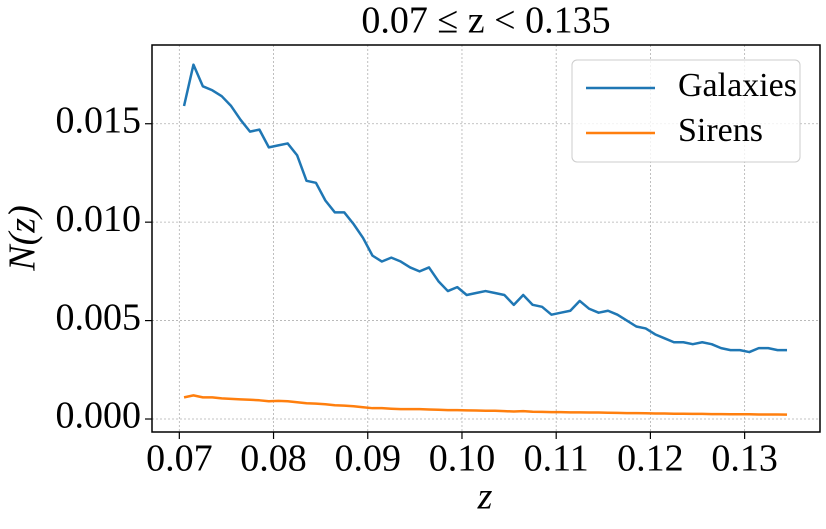 The image size is (826, 529). I want to click on legend-label: Galaxies, so click(737, 85).